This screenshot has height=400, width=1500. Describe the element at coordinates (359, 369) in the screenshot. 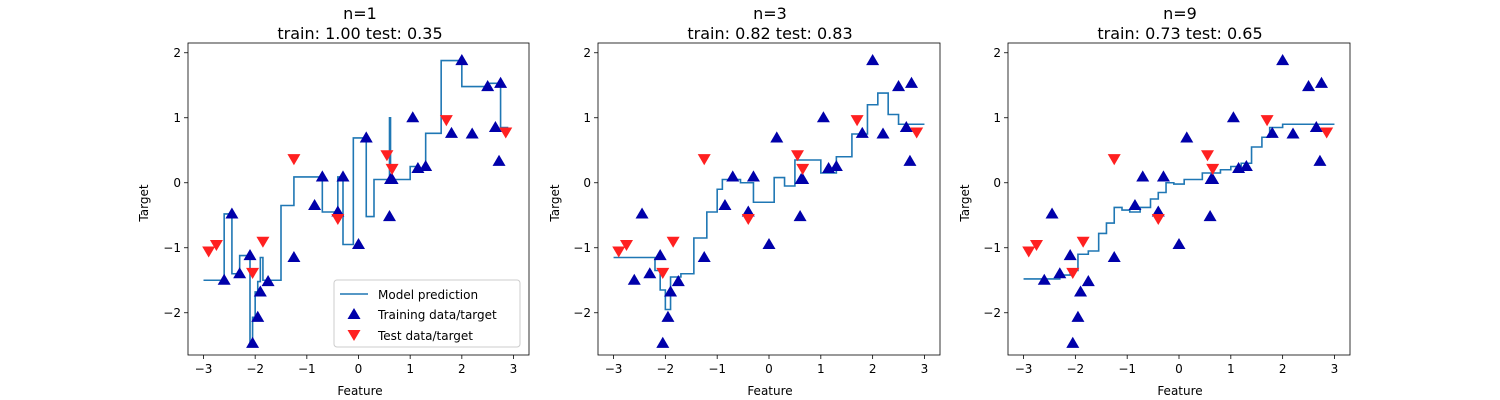

I see `panel-1-xtick-label: 0` at that location.